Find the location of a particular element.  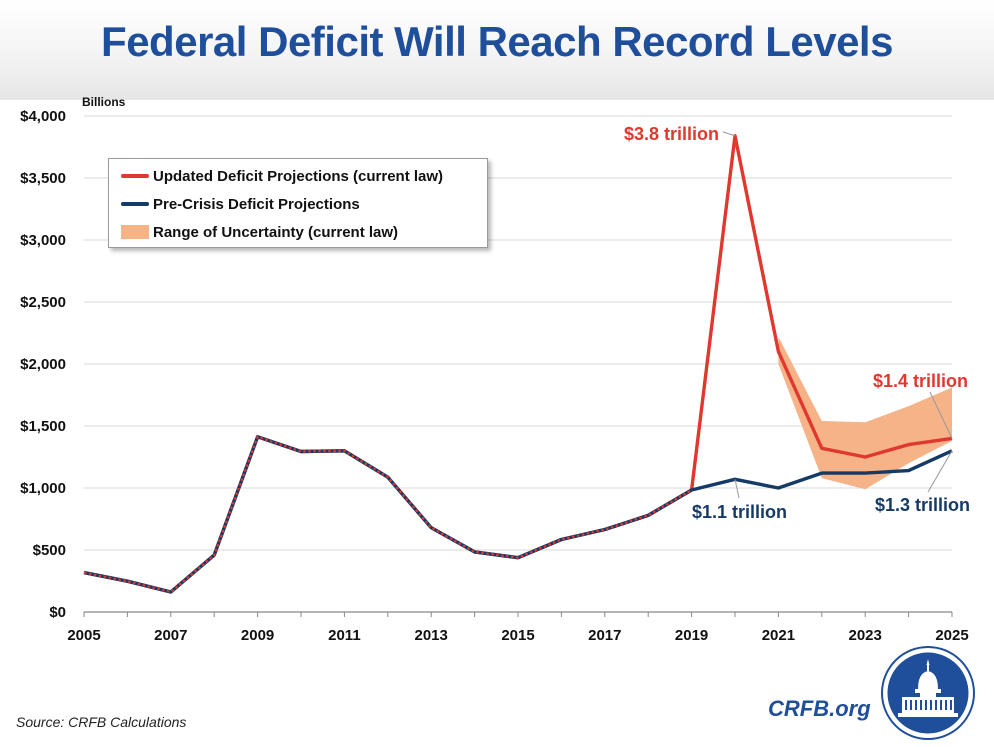

title-band is located at coordinates (497, 50).